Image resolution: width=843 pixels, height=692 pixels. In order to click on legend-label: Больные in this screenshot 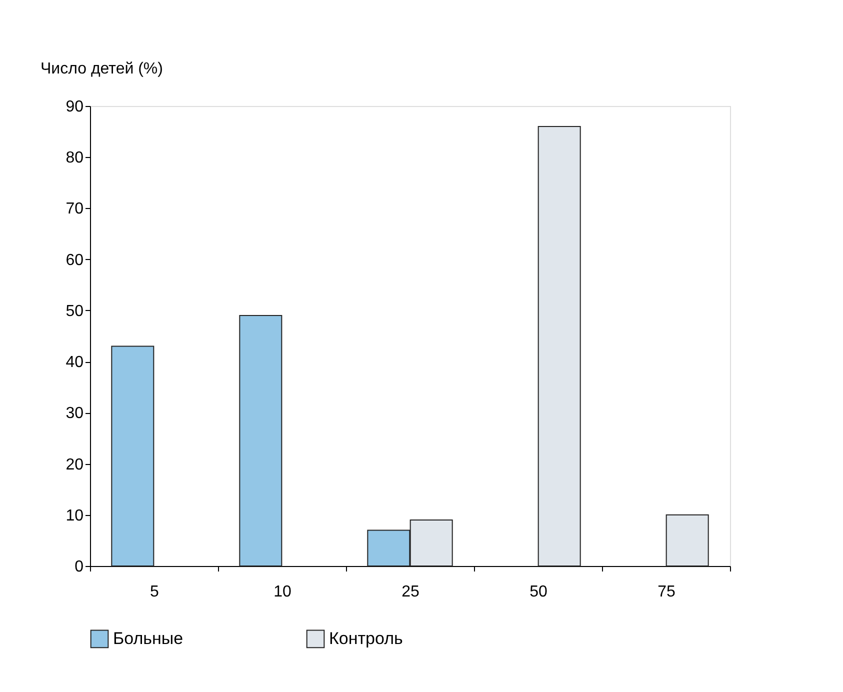, I will do `click(148, 638)`.